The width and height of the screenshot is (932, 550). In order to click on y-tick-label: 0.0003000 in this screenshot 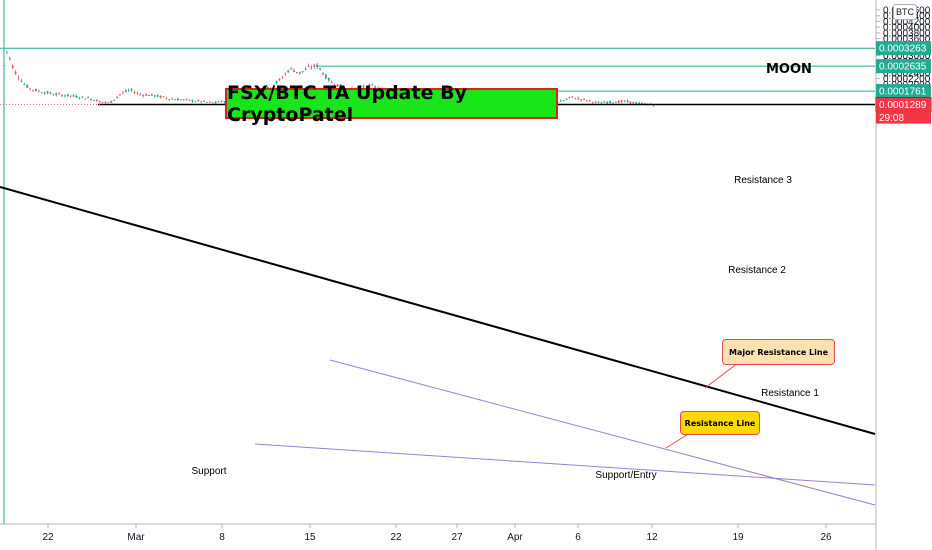, I will do `click(907, 56)`.